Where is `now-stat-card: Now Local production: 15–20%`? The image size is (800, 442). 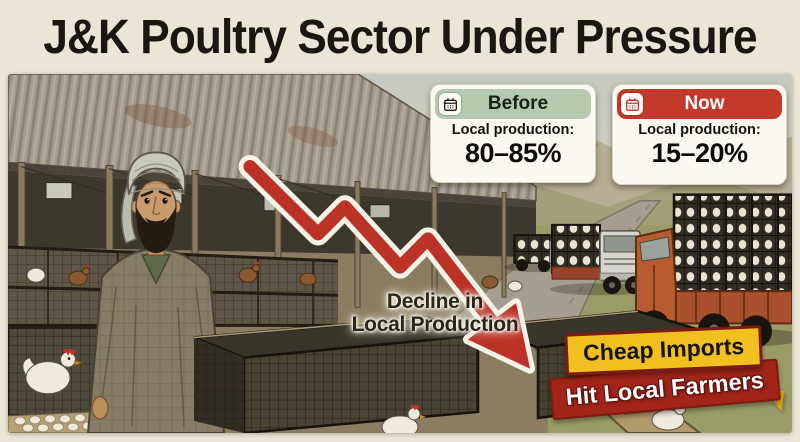
now-stat-card: Now Local production: 15–20% is located at coordinates (699, 134).